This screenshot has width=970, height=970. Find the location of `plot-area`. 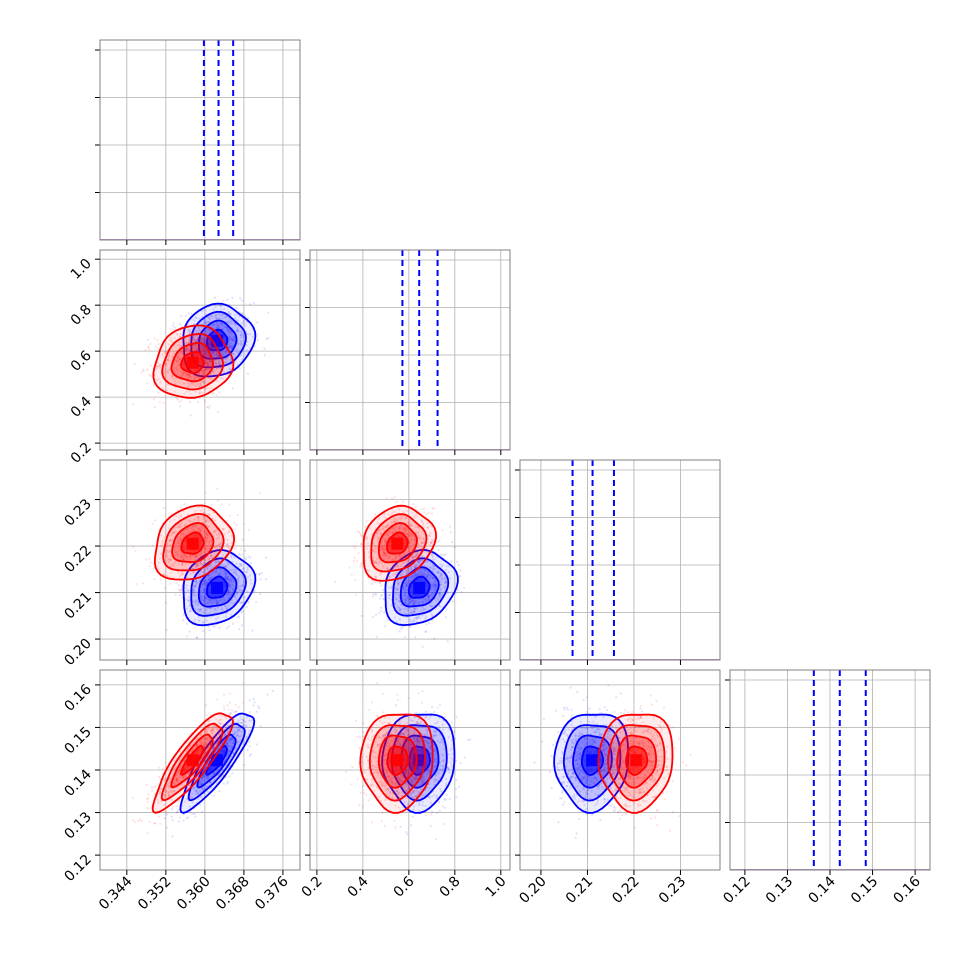

plot-area is located at coordinates (200, 563).